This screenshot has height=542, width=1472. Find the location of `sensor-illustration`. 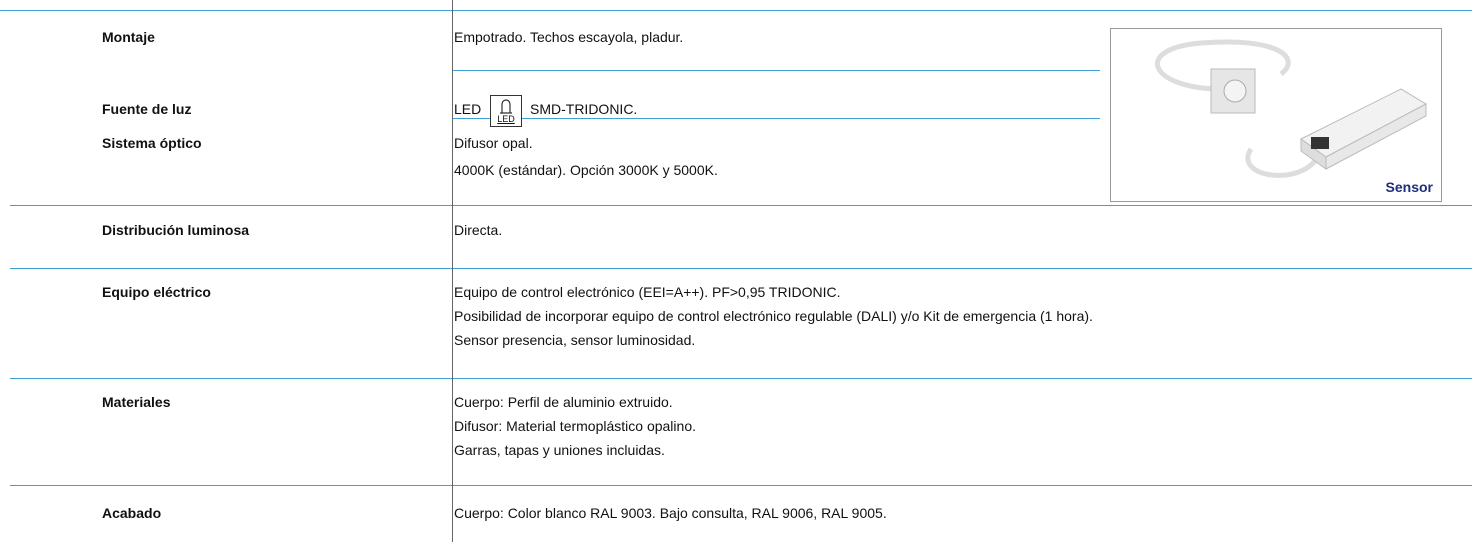

sensor-illustration is located at coordinates (1291, 108).